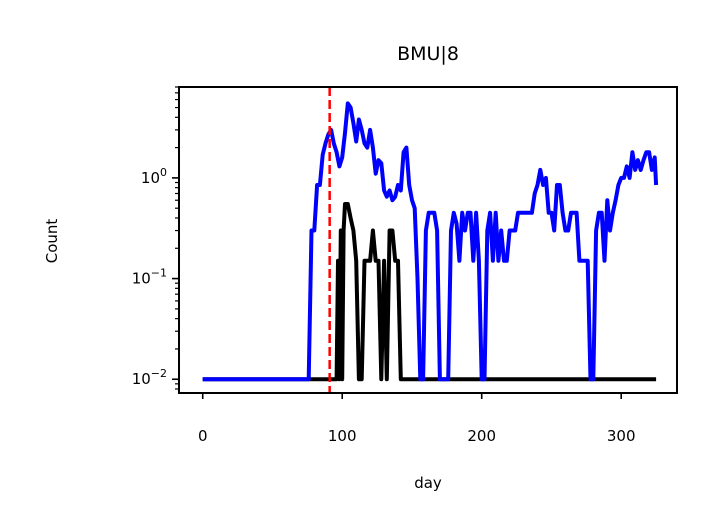 This screenshot has height=531, width=708. What do you see at coordinates (428, 483) in the screenshot?
I see `x-axis-label: day` at bounding box center [428, 483].